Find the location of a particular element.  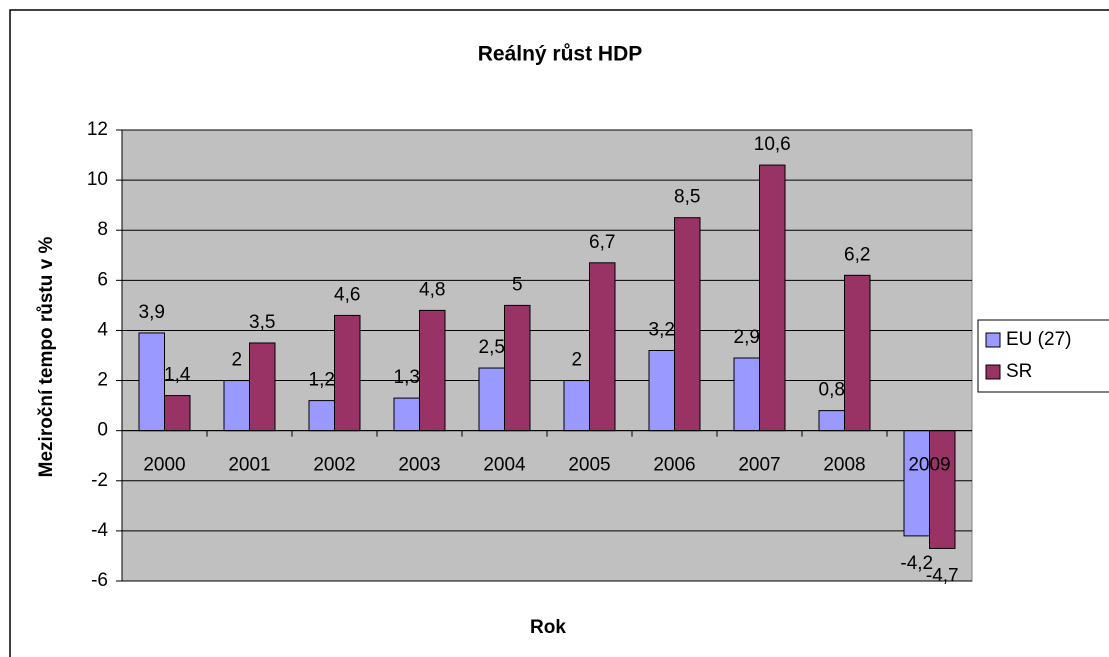

legend is located at coordinates (1043, 356).